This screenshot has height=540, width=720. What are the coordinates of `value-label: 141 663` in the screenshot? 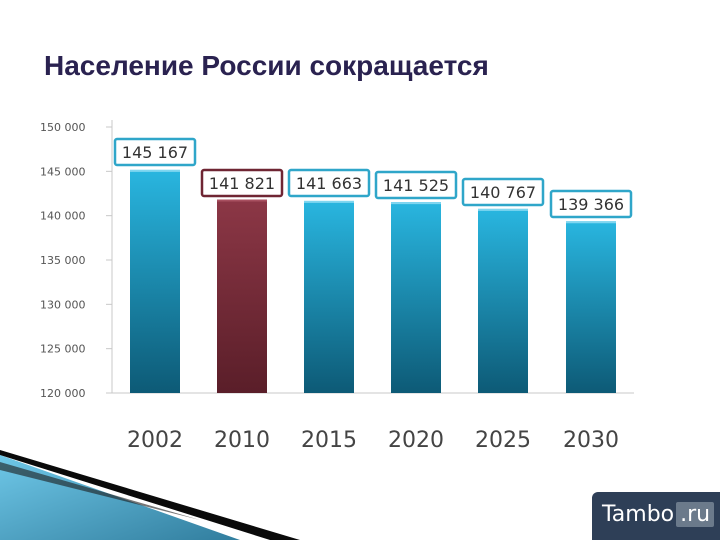 It's located at (329, 183).